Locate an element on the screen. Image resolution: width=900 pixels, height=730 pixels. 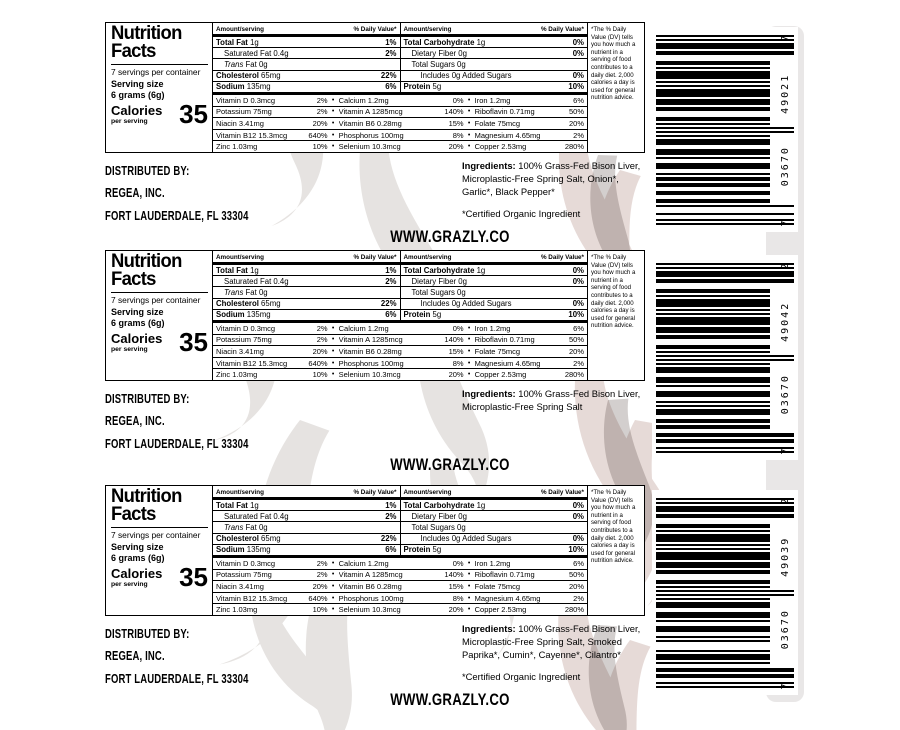
amount-serving-header: Amount/serving is located at coordinates (427, 257).